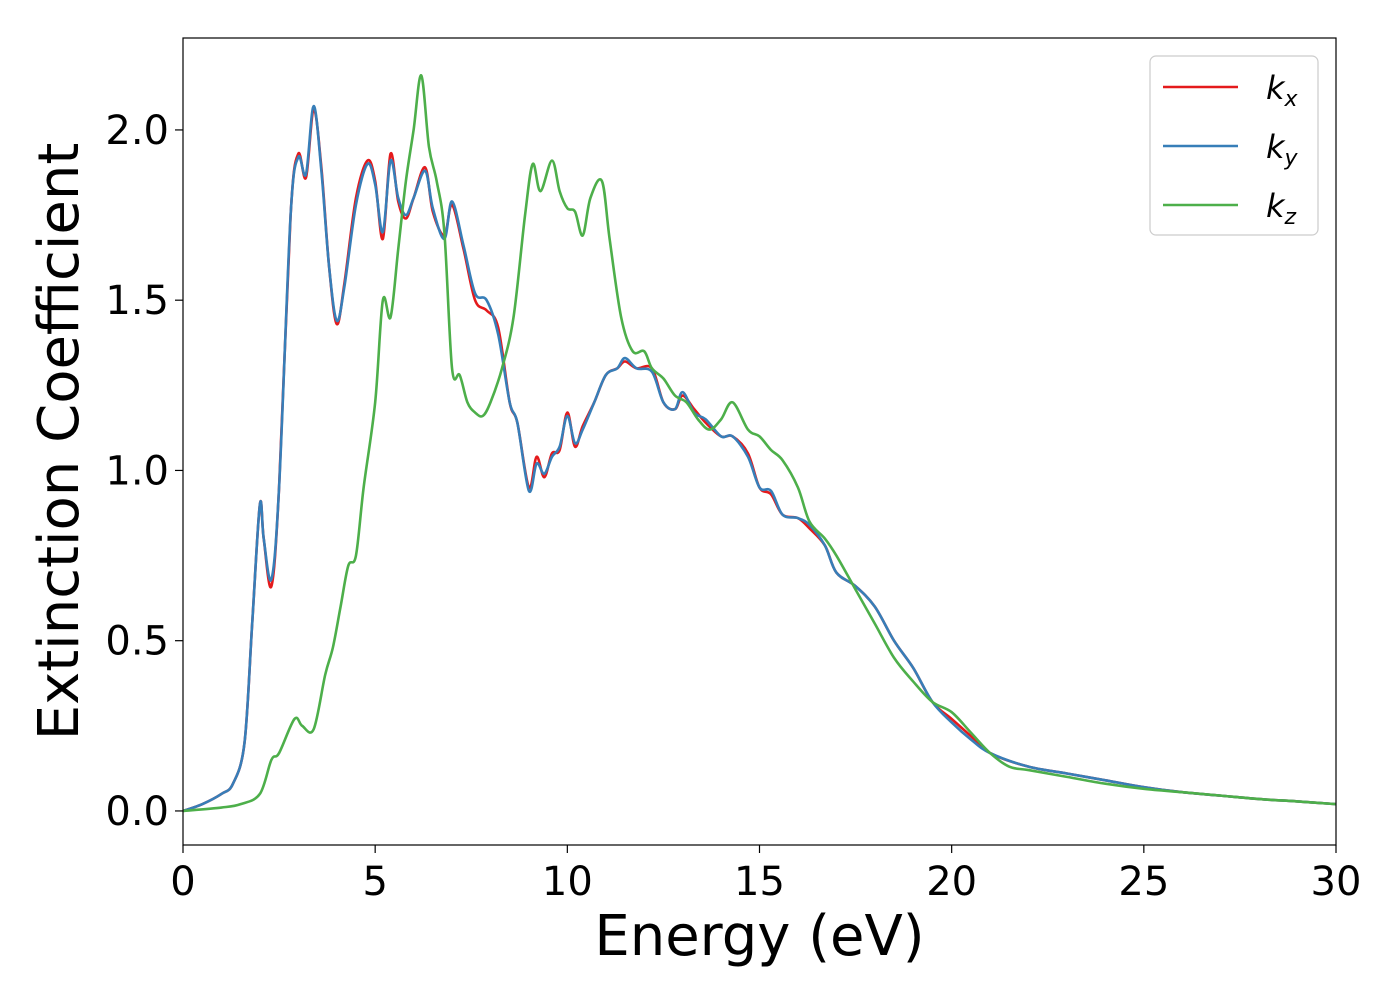  What do you see at coordinates (137, 642) in the screenshot?
I see `y-tick-label: 0.5` at bounding box center [137, 642].